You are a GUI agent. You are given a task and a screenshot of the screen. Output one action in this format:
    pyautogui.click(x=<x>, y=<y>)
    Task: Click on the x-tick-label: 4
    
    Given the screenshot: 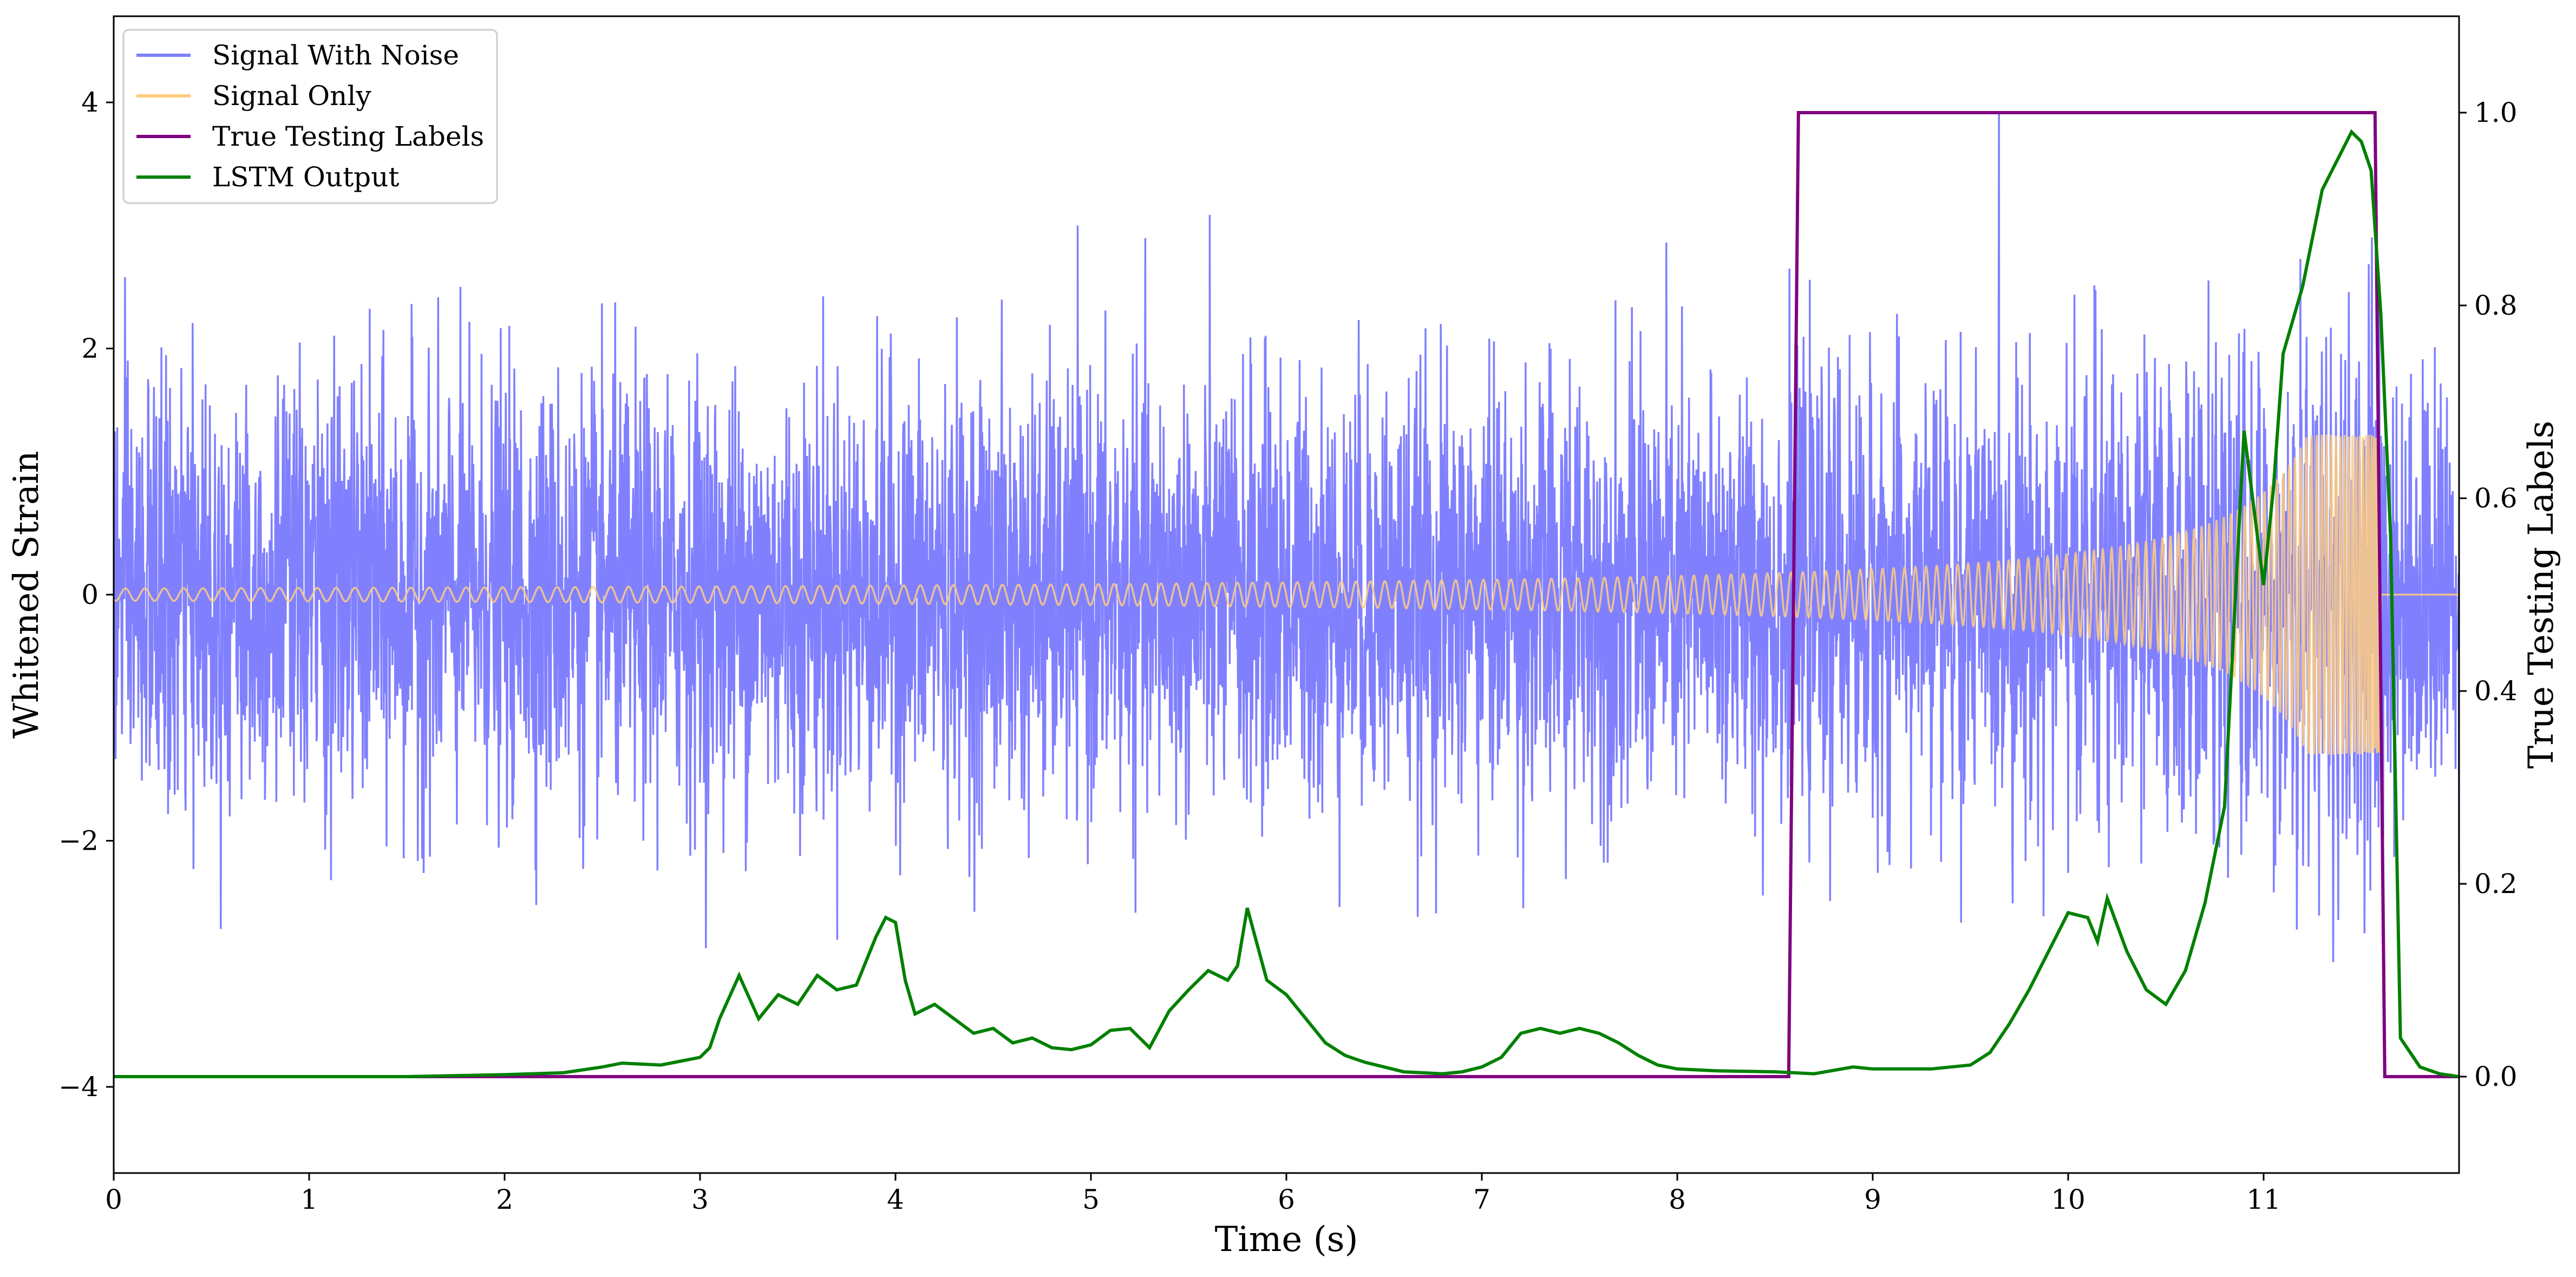 What is the action you would take?
    pyautogui.click(x=895, y=1199)
    